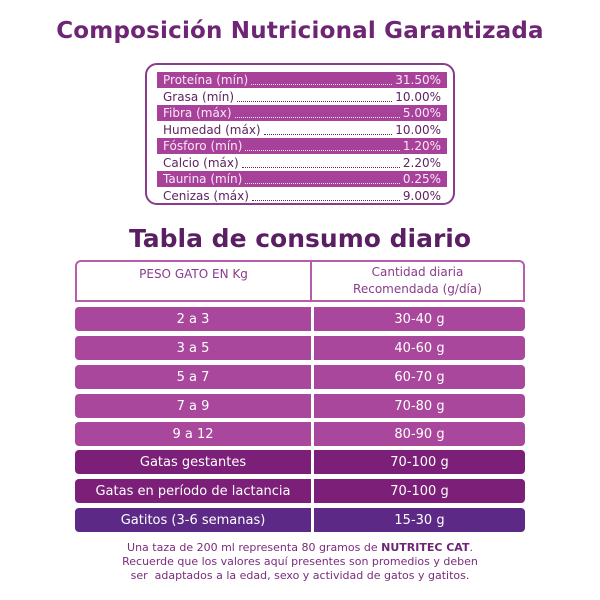 Image resolution: width=600 pixels, height=600 pixels. What do you see at coordinates (302, 196) in the screenshot?
I see `nutrition-row: Cenizas (máx) 9.00%` at bounding box center [302, 196].